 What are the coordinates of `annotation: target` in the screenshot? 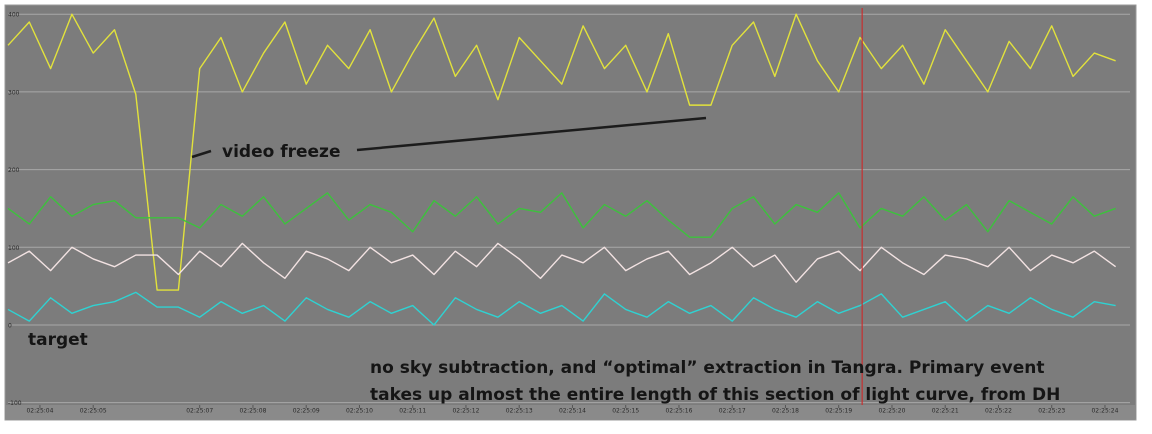 It's located at (58, 340).